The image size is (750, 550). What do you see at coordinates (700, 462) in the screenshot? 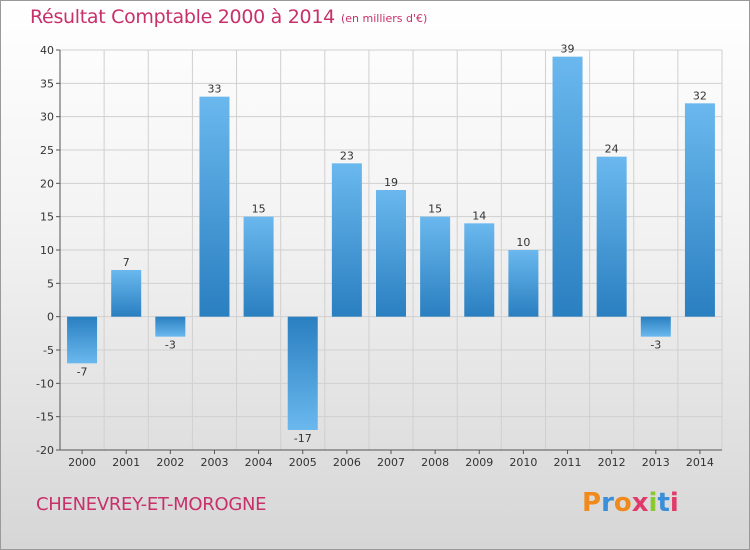
I see `x-tick-label: 2014` at bounding box center [700, 462].